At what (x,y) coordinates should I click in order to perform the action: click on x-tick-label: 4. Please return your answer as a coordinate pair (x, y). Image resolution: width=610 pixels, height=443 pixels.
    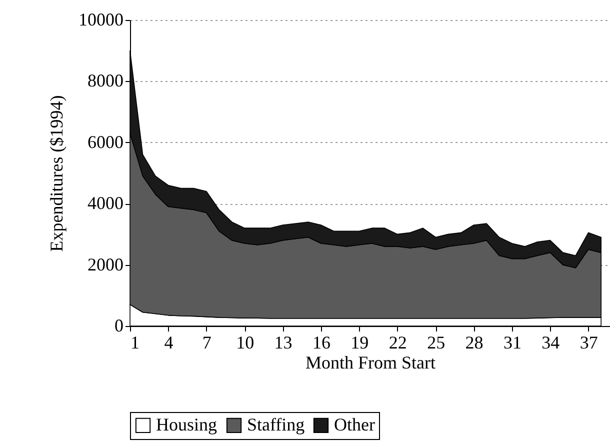
    Looking at the image, I should click on (169, 342).